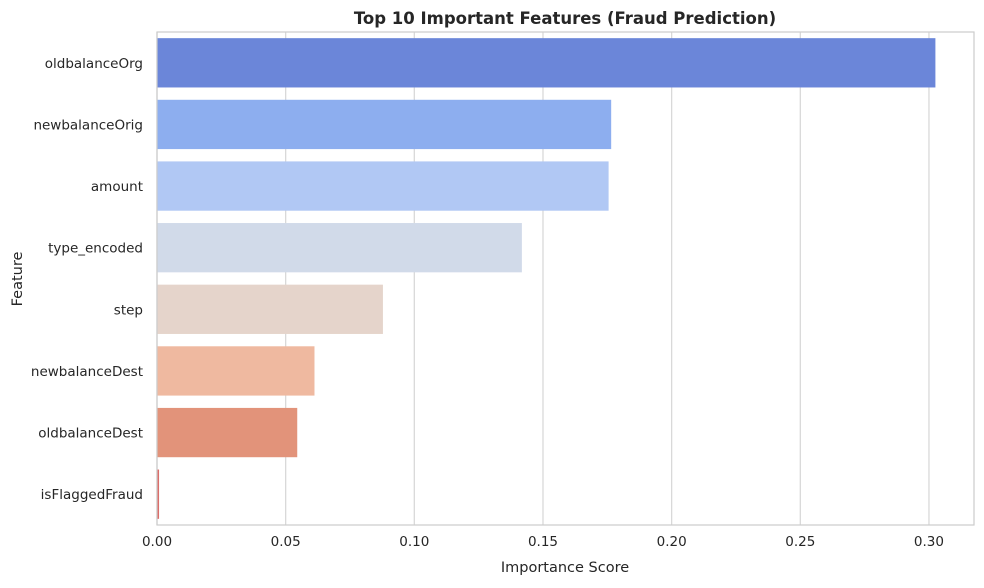 The image size is (984, 588). I want to click on x-tick-labels: 0.00 0.05 0.10 0.15 0.20 0.25 0.30, so click(543, 542).